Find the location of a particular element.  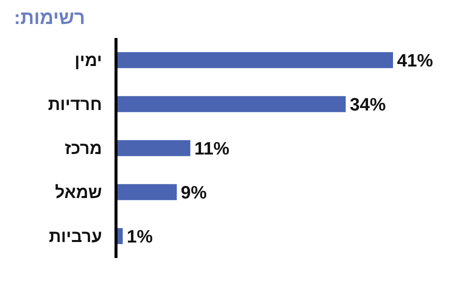

data-label: 11% is located at coordinates (212, 148).